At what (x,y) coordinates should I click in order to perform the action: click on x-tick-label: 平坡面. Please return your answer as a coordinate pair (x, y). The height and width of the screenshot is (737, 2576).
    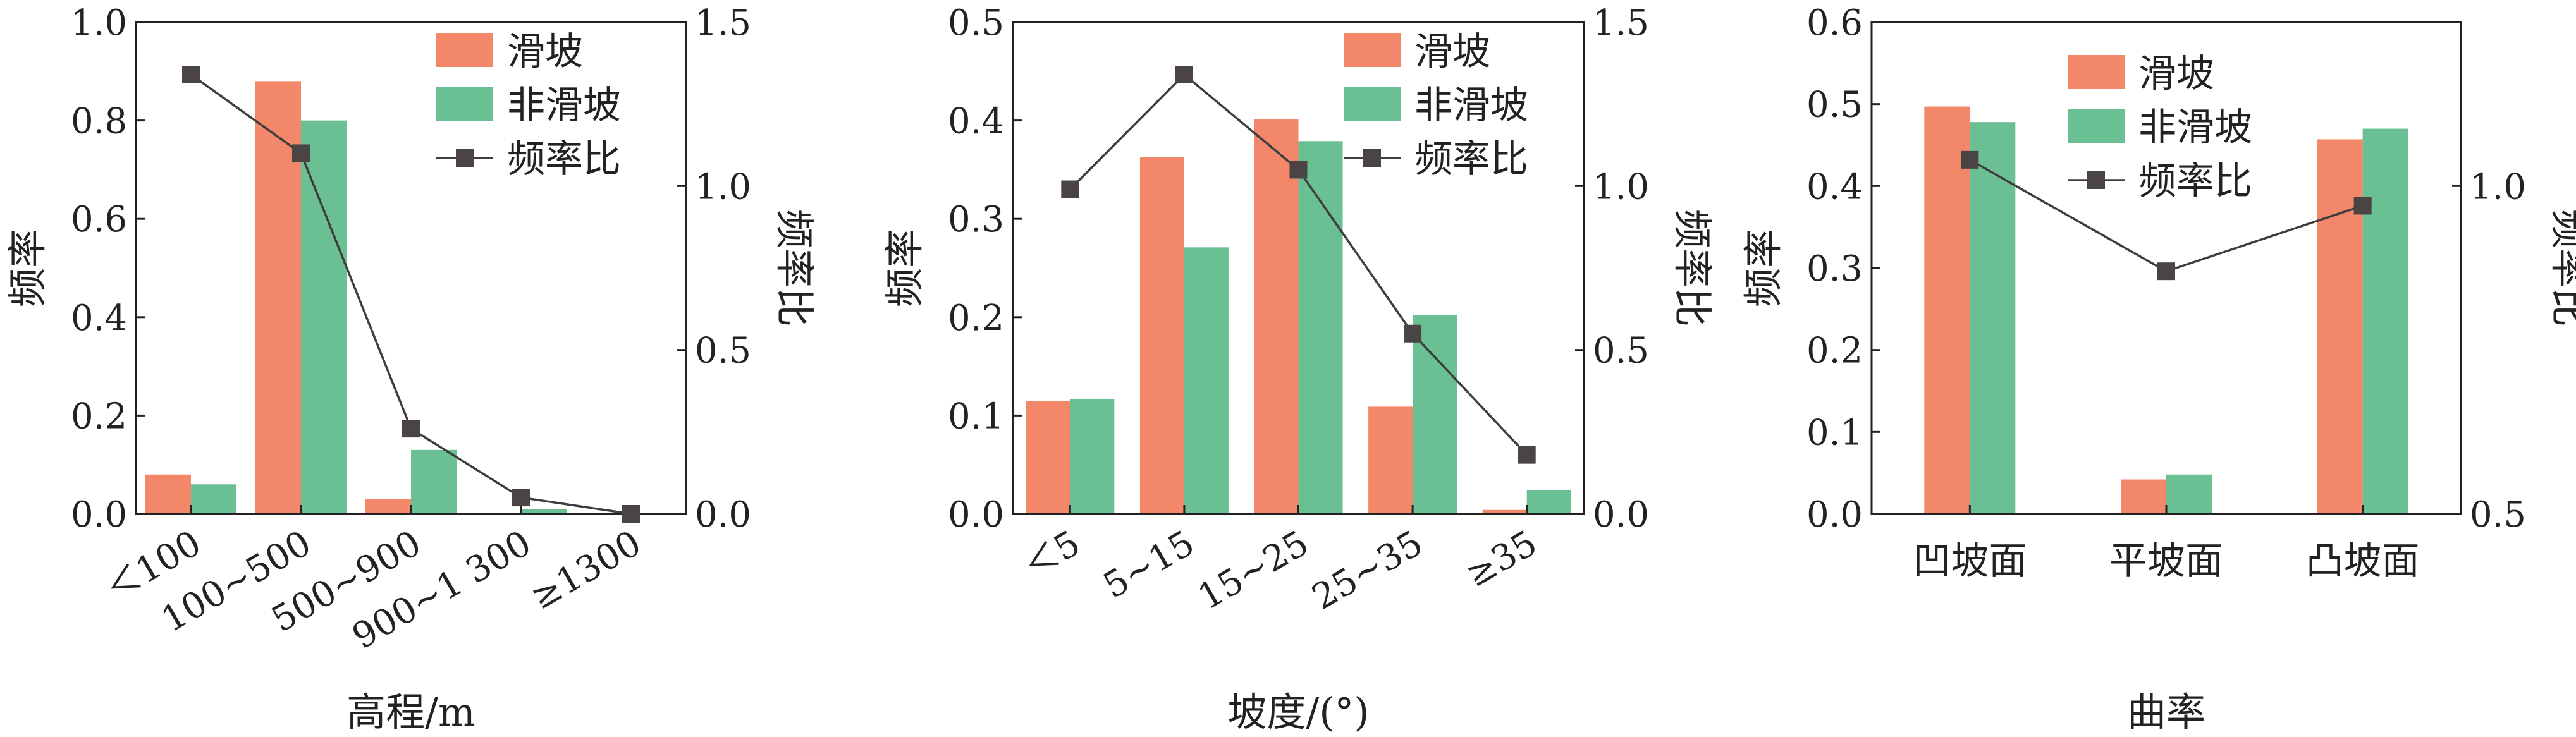
    Looking at the image, I should click on (2166, 561).